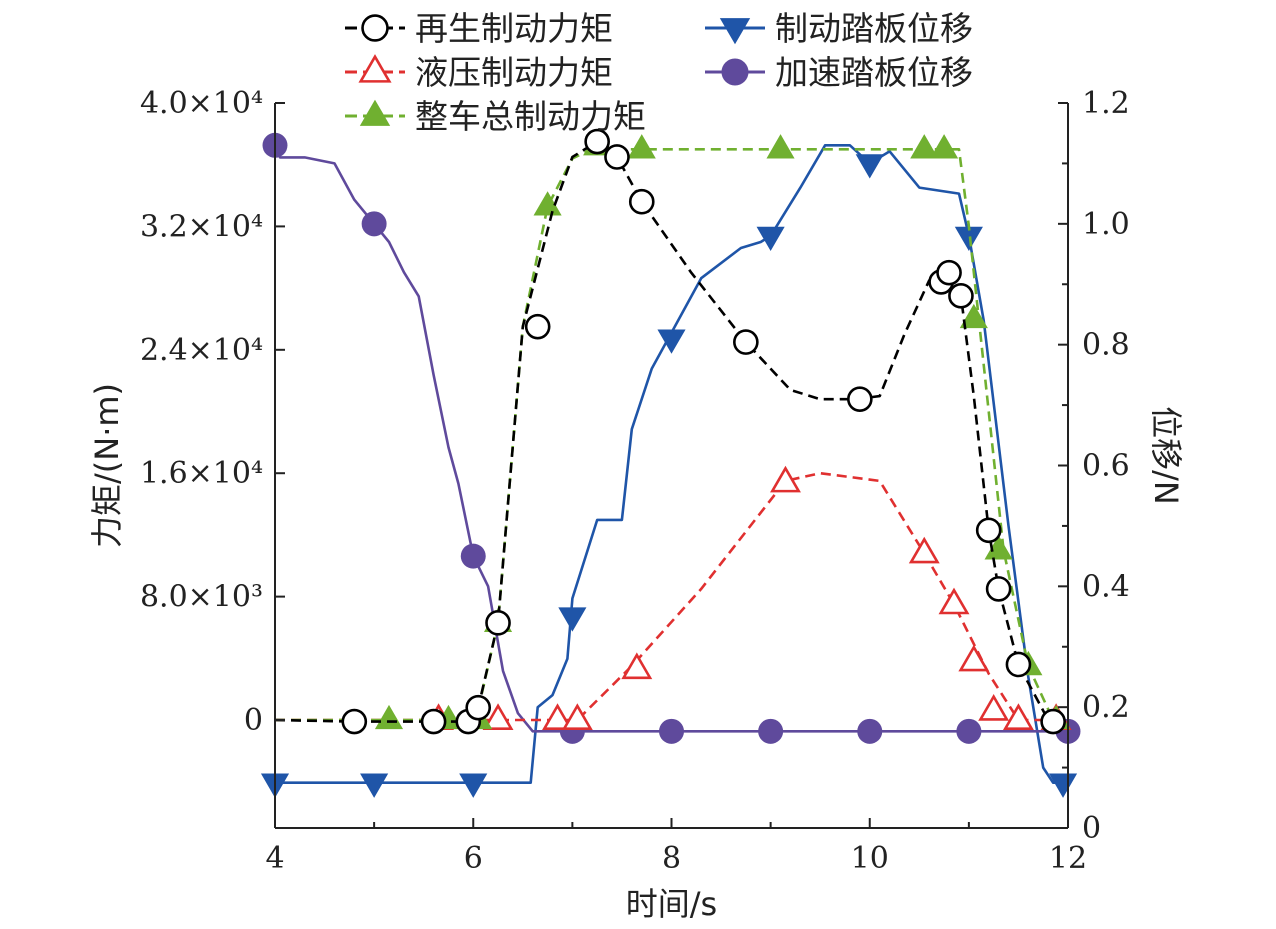  What do you see at coordinates (201, 226) in the screenshot?
I see `y-left-tick-label: 3.2×10⁴` at bounding box center [201, 226].